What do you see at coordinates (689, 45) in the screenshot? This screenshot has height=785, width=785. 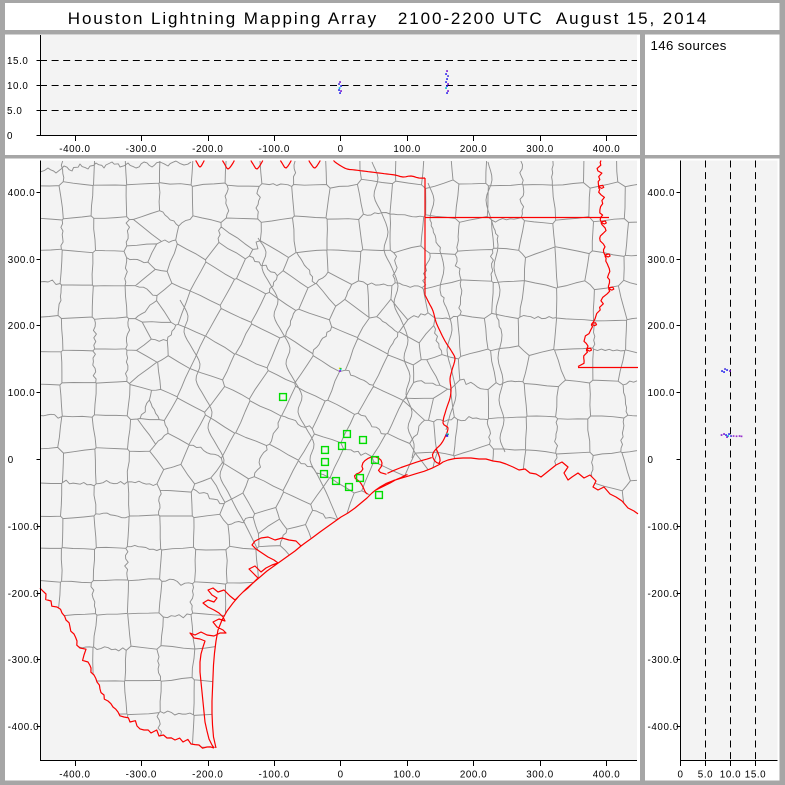 I see `svg-text: 146 sources` at bounding box center [689, 45].